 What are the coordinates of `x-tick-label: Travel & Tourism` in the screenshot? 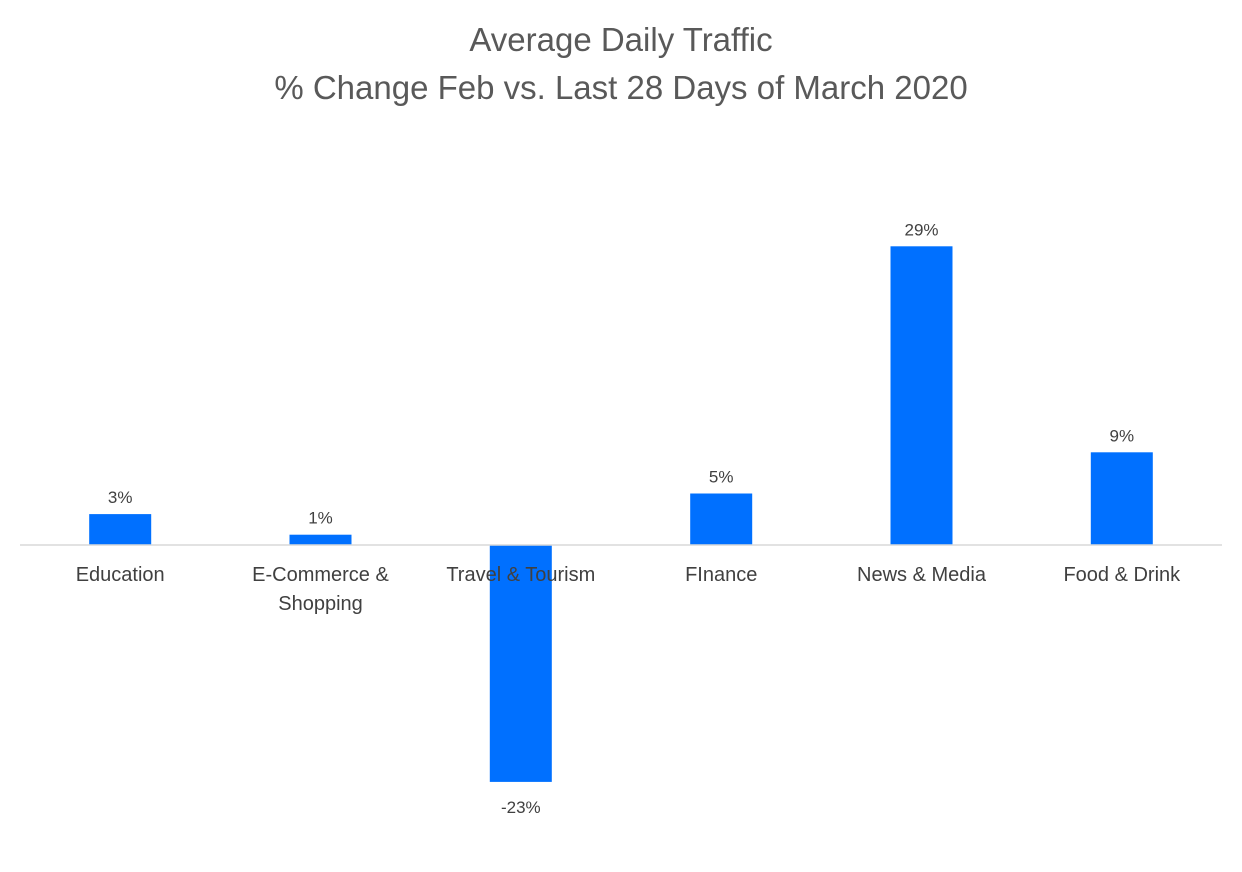 It's located at (520, 575).